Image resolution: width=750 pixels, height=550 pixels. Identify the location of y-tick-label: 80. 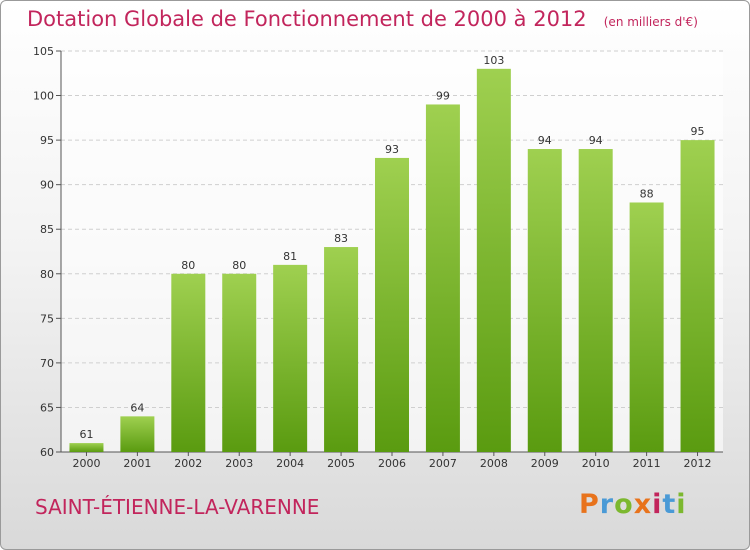
(47, 274).